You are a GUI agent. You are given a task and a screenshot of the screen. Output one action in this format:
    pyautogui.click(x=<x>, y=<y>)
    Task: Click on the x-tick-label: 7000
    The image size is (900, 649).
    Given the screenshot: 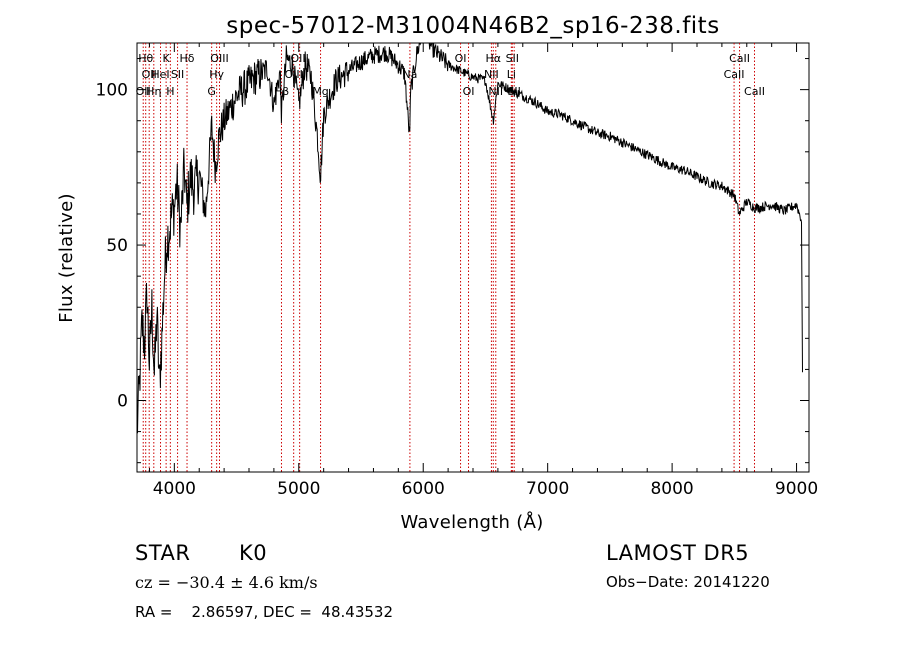 What is the action you would take?
    pyautogui.click(x=547, y=489)
    